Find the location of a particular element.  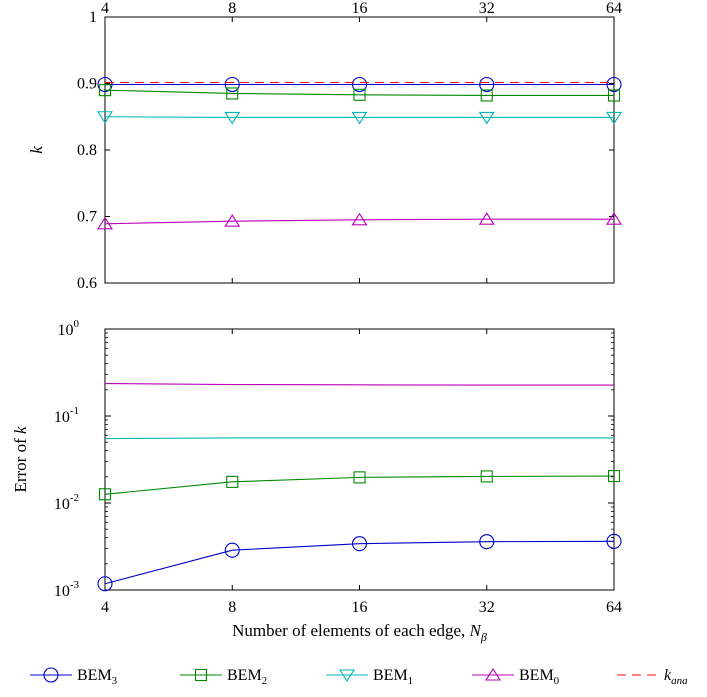

top-y-tick-label: 0.6 is located at coordinates (87, 283).